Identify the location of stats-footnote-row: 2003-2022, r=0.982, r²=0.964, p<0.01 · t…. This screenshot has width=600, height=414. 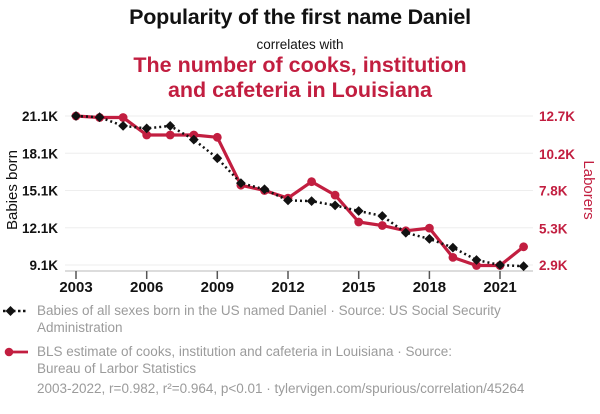
(263, 389).